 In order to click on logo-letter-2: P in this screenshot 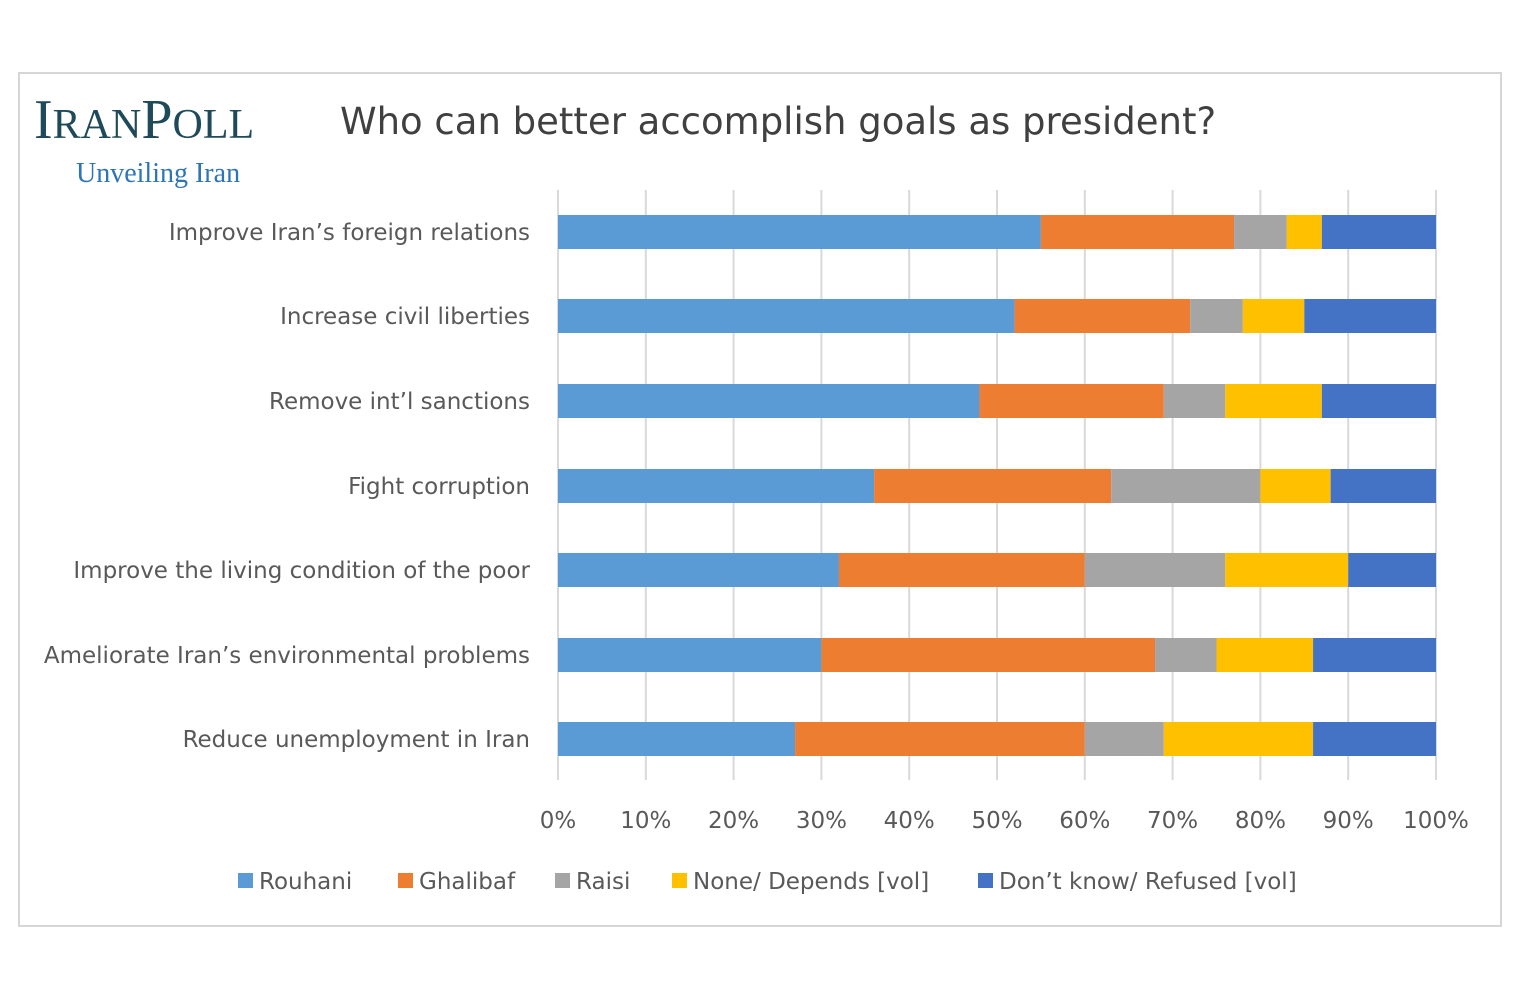, I will do `click(157, 120)`.